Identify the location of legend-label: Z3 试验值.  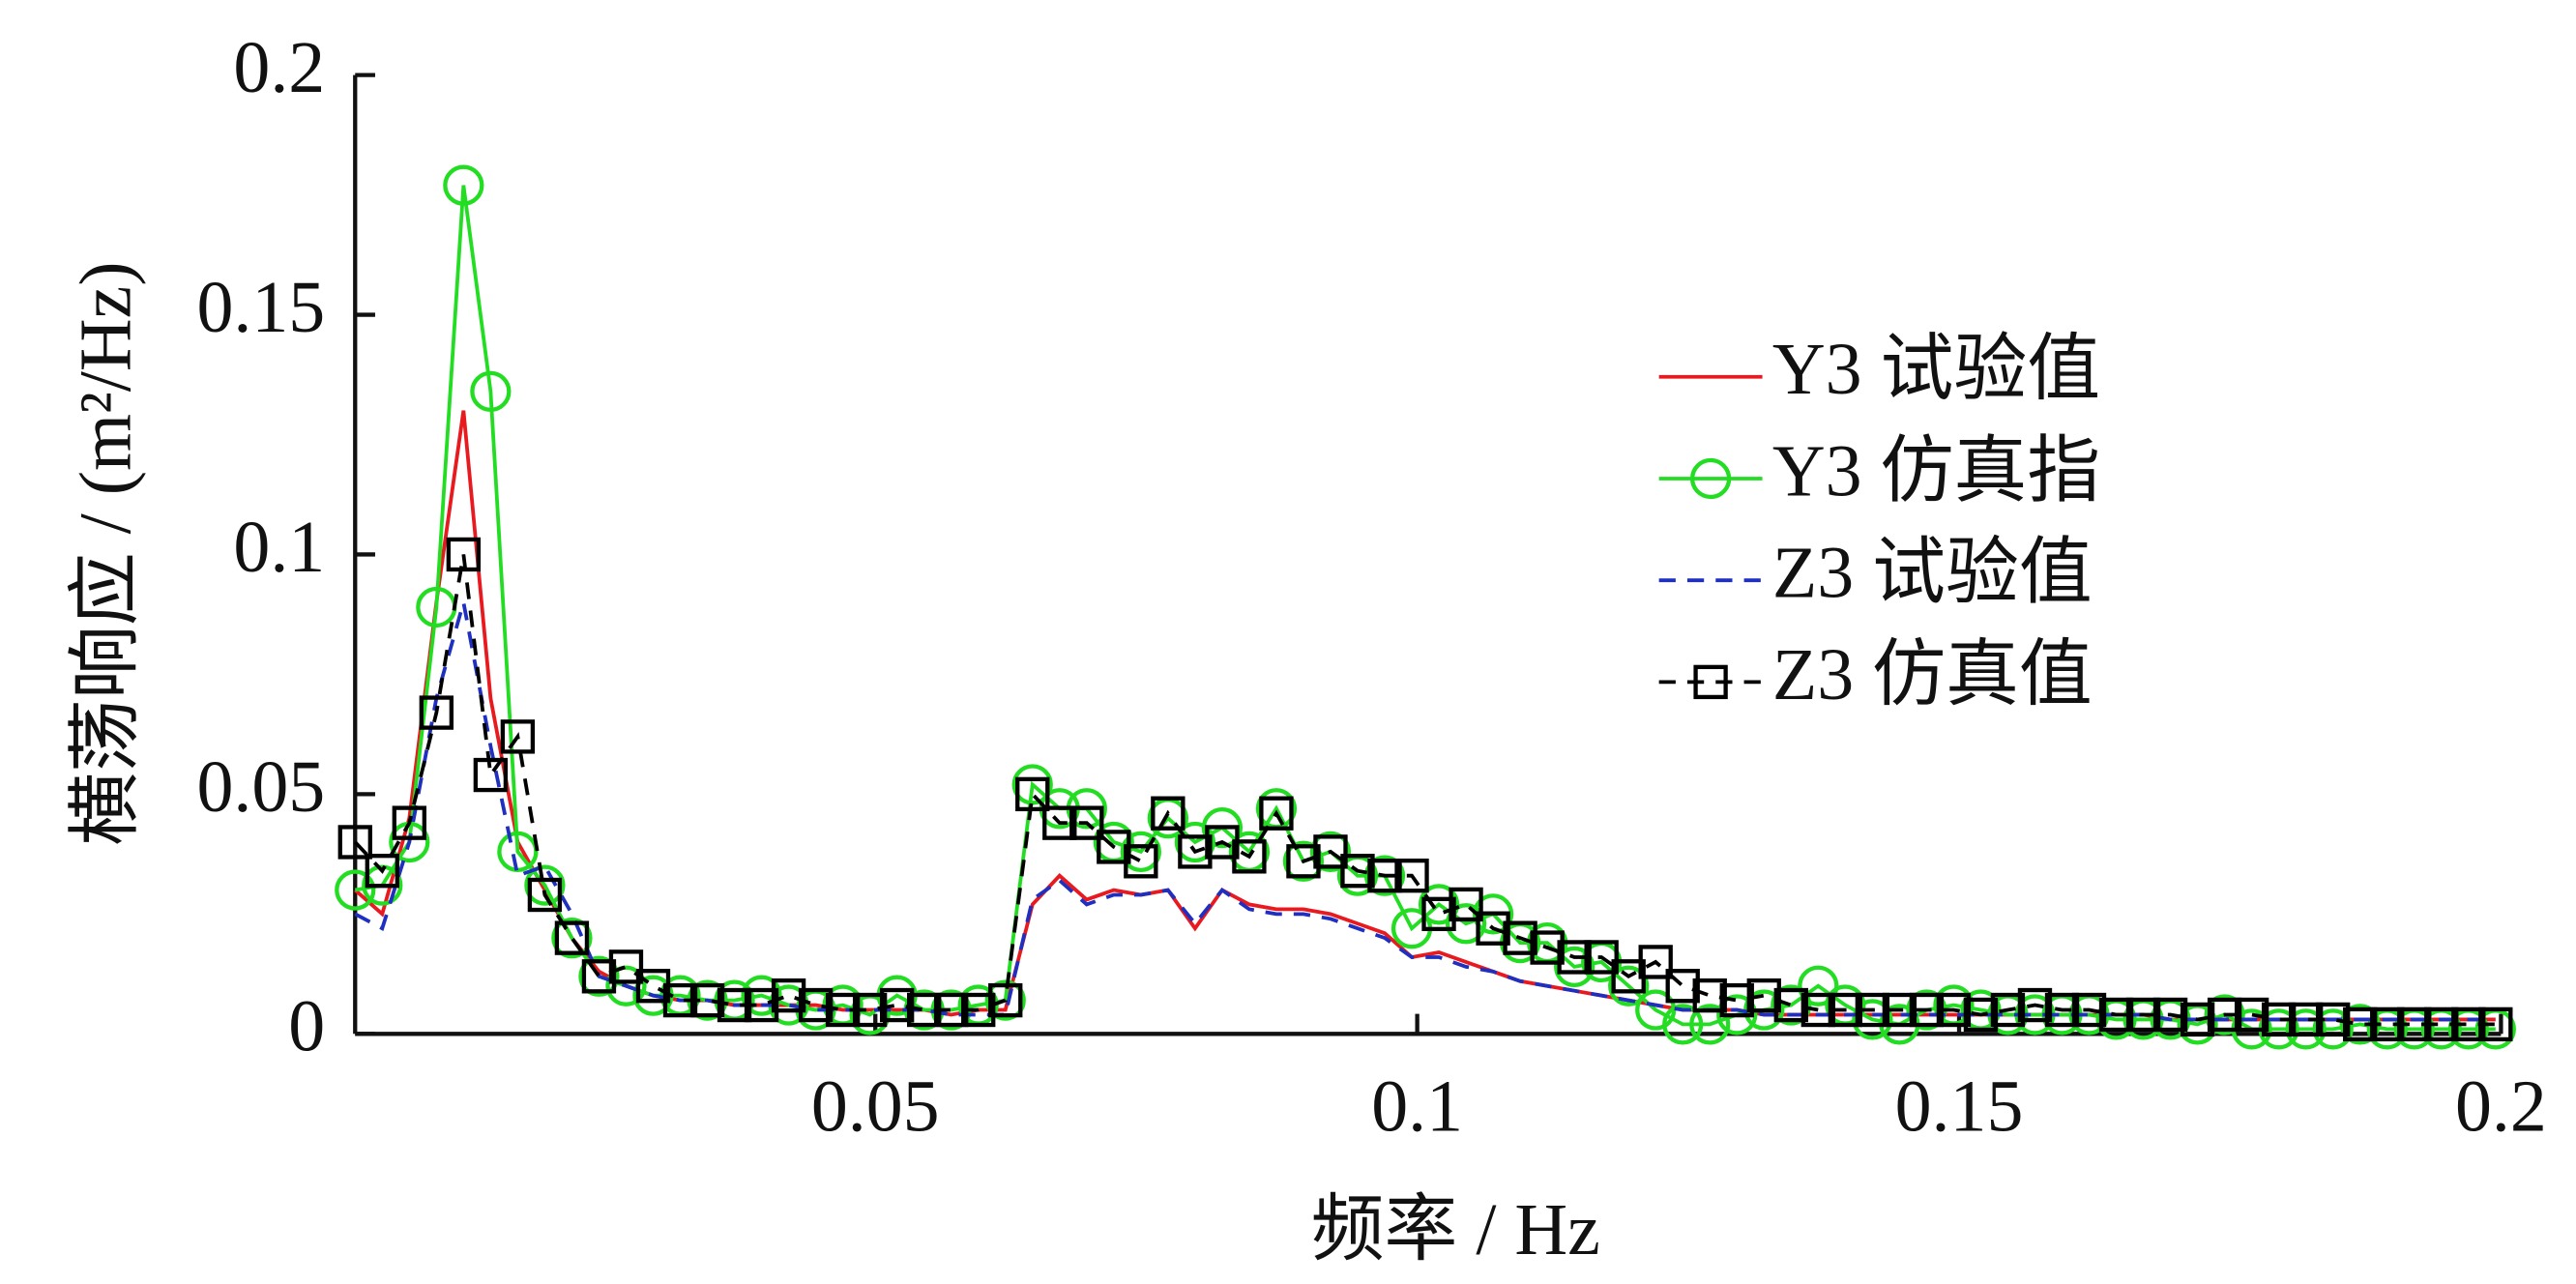
(1932, 573).